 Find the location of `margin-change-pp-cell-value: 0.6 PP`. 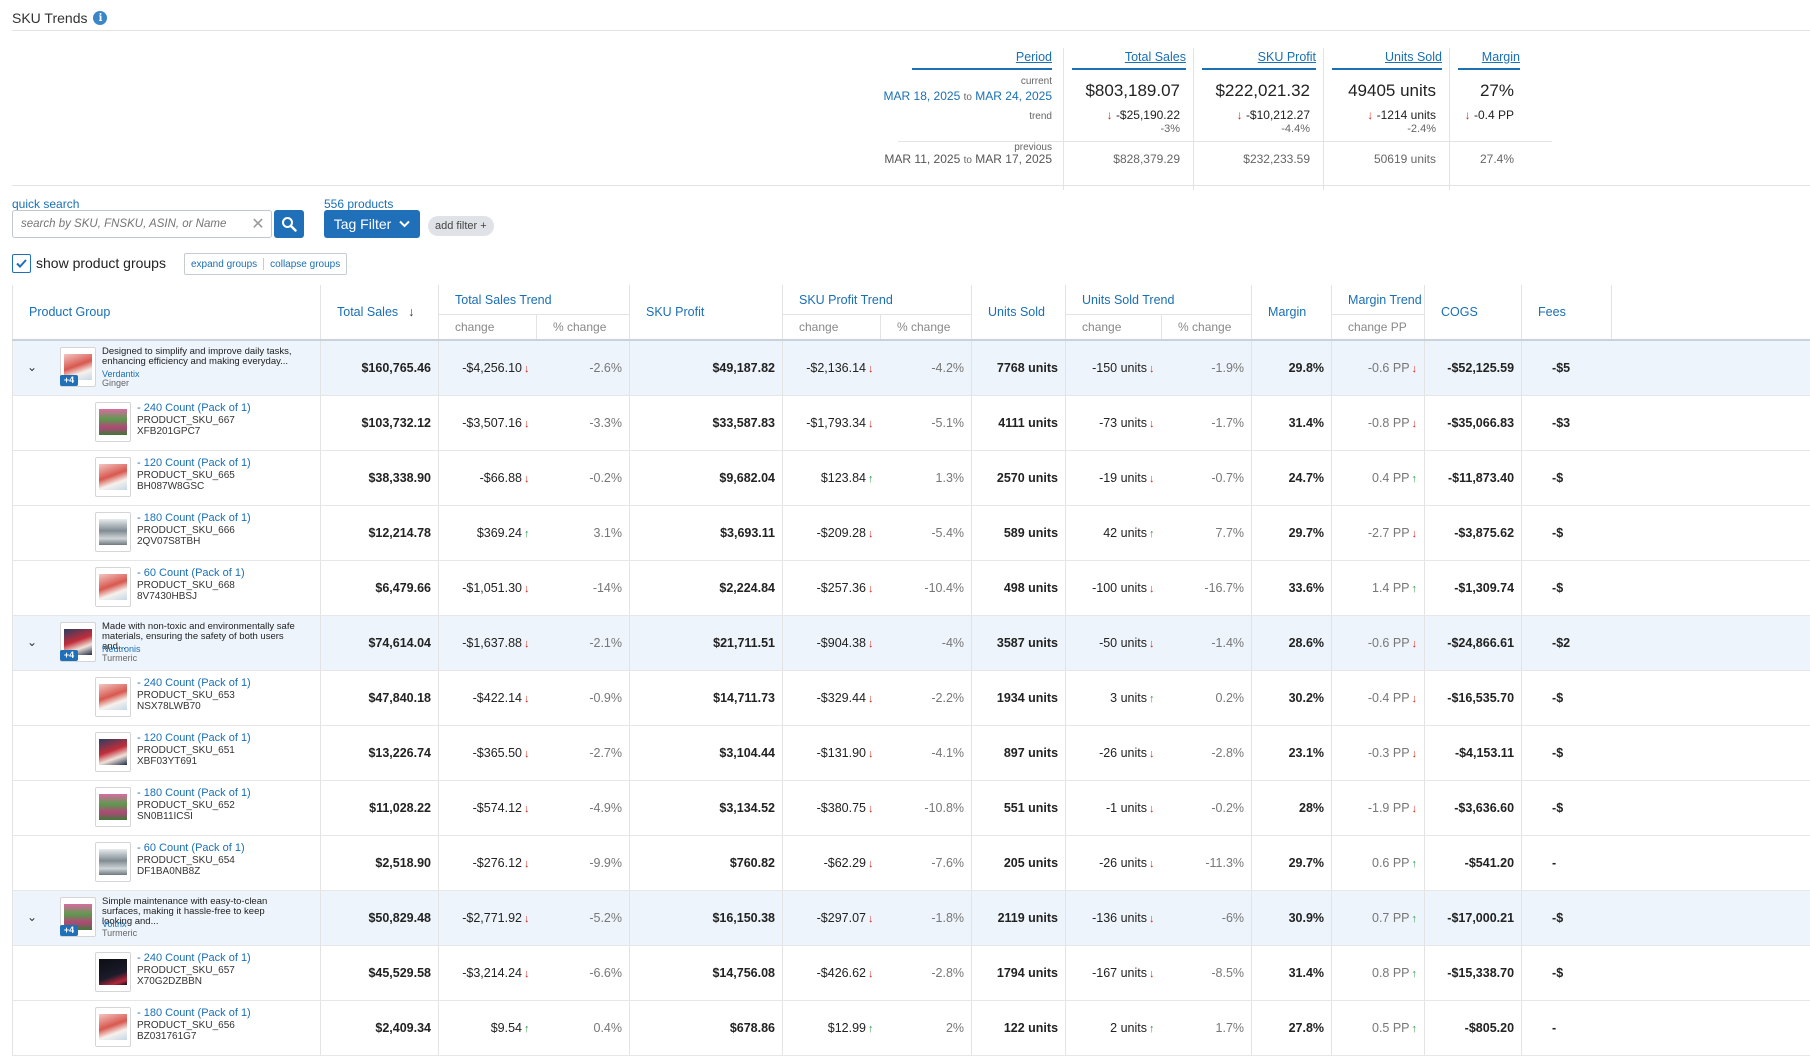

margin-change-pp-cell-value: 0.6 PP is located at coordinates (1391, 863).